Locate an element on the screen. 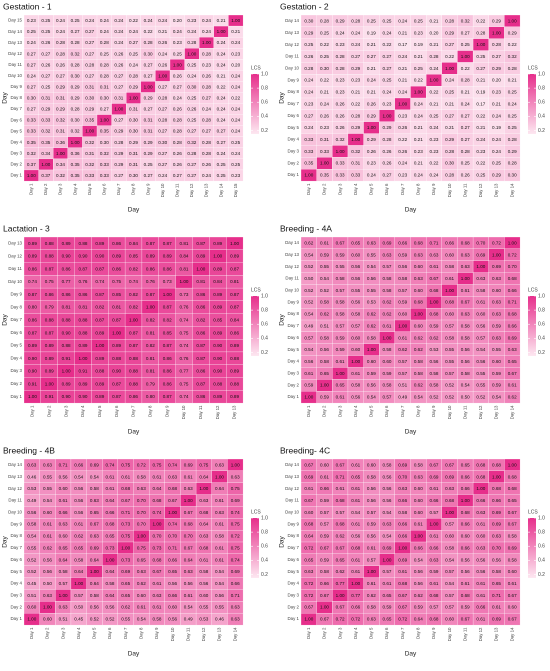 This screenshot has width=550, height=671. cell-label: 0.23 is located at coordinates (418, 32).